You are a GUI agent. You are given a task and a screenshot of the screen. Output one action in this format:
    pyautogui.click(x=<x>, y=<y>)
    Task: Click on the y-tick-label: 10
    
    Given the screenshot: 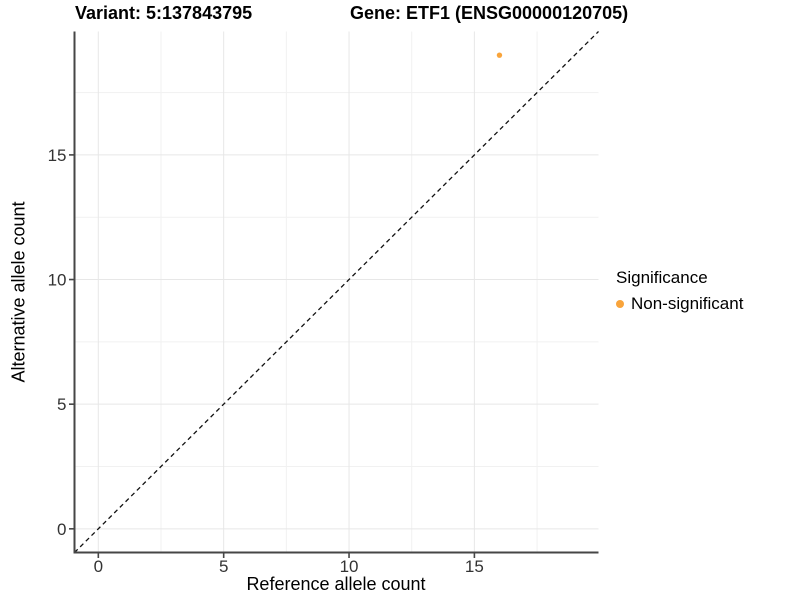 What is the action you would take?
    pyautogui.click(x=57, y=280)
    